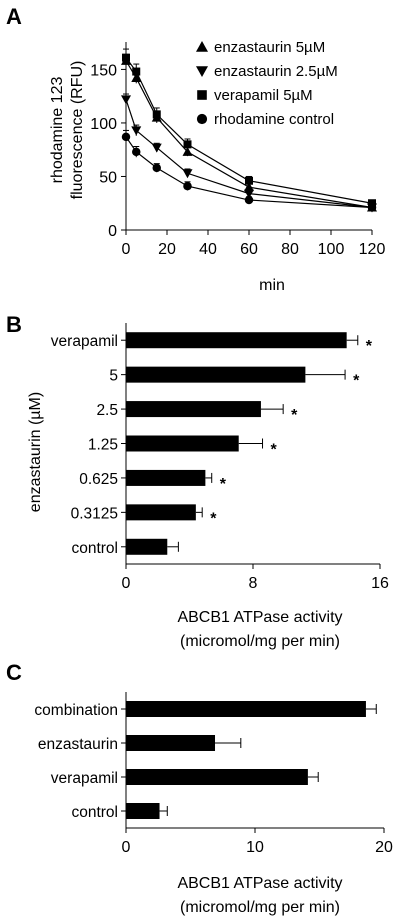  I want to click on panel-a-x-tick-label: 20, so click(167, 249).